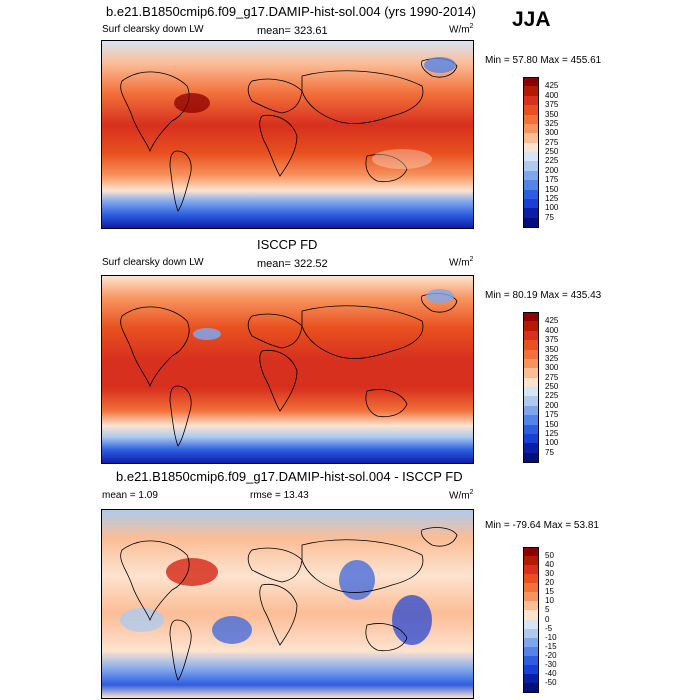 The image size is (700, 700). What do you see at coordinates (551, 673) in the screenshot?
I see `panel3-colorbar-tick: -40` at bounding box center [551, 673].